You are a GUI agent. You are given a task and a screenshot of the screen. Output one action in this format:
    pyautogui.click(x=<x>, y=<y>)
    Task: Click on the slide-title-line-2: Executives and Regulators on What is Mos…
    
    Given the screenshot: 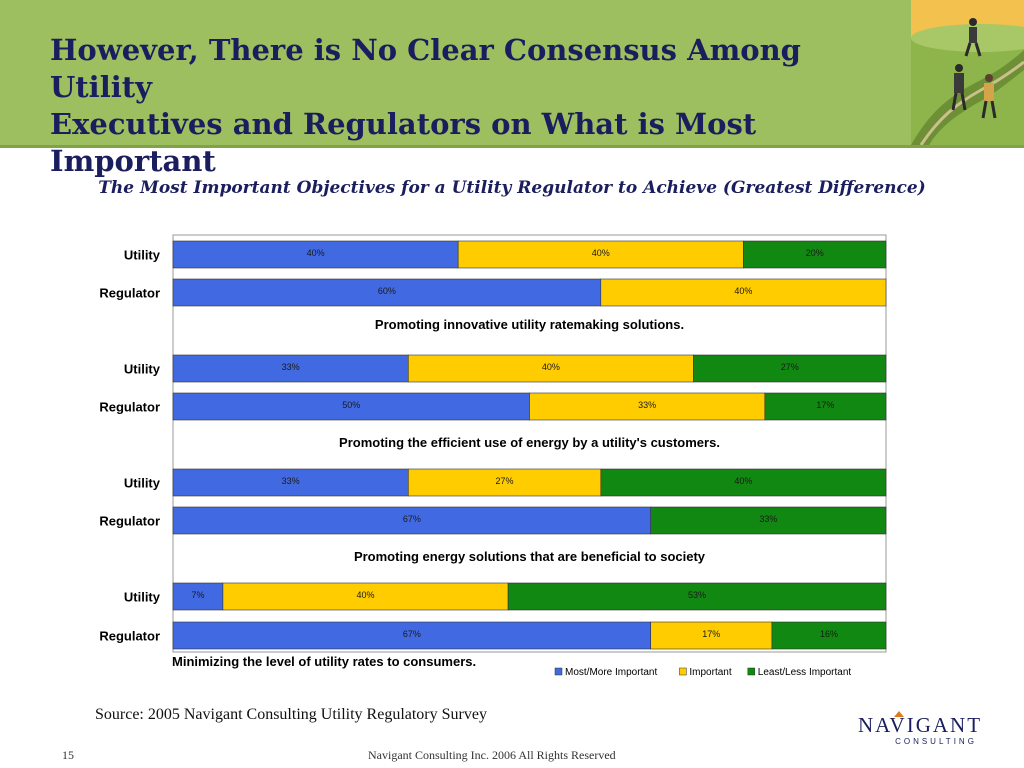 What is the action you would take?
    pyautogui.click(x=403, y=142)
    